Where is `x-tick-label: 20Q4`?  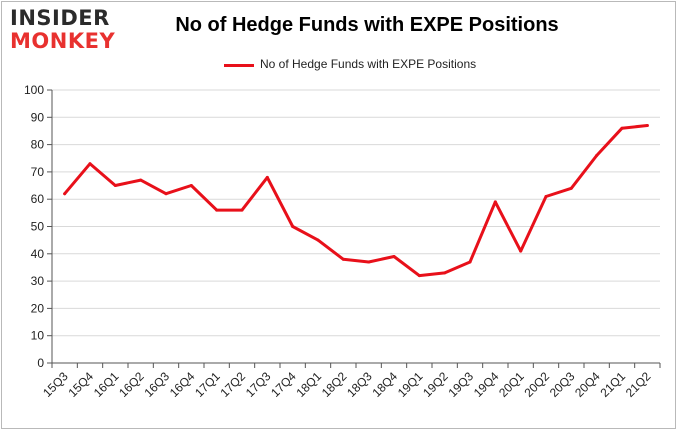 x-tick-label: 20Q4 is located at coordinates (587, 384).